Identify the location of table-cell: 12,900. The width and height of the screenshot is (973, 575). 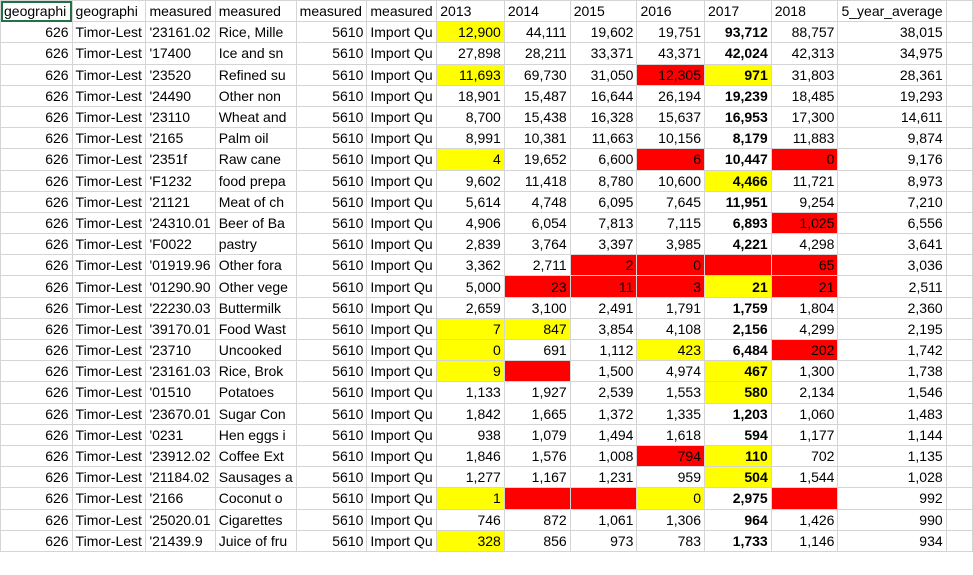
(470, 32).